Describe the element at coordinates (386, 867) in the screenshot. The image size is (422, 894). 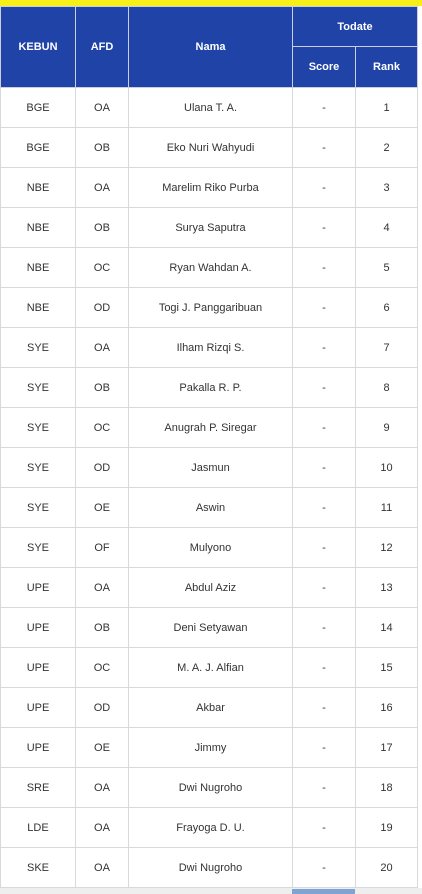
I see `cell-rank: 20` at that location.